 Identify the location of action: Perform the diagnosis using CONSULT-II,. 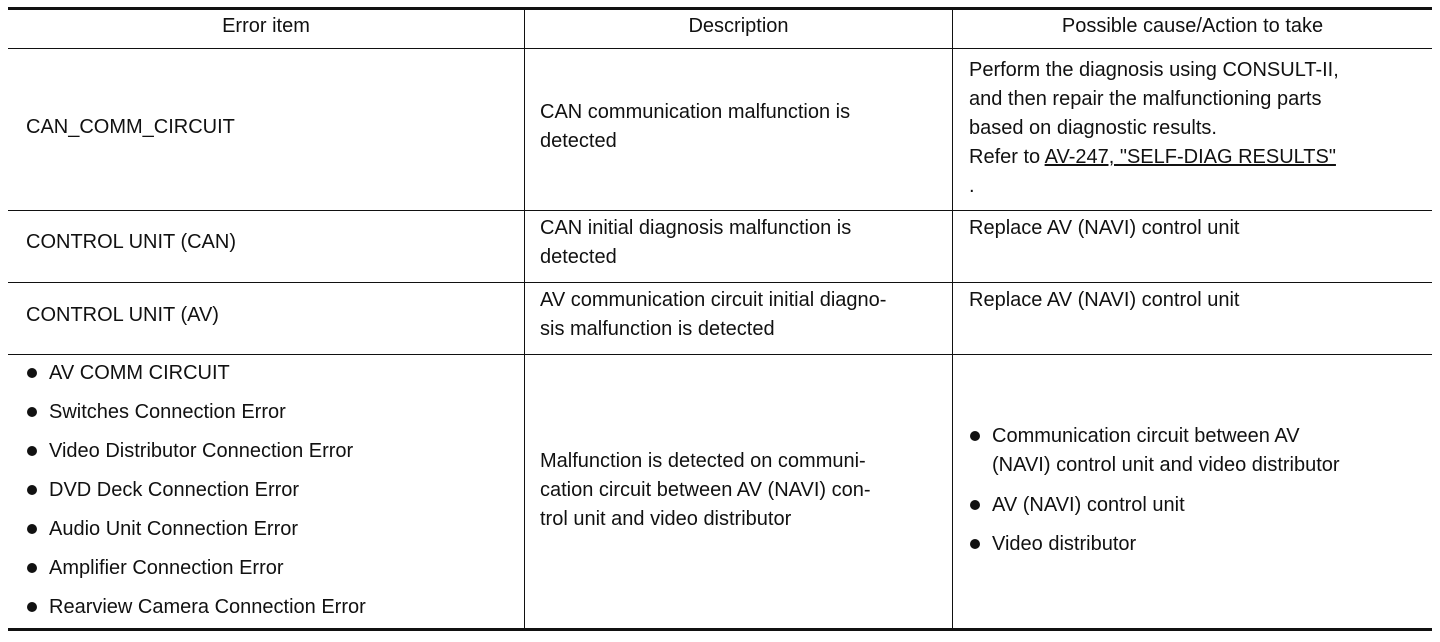
(1154, 70).